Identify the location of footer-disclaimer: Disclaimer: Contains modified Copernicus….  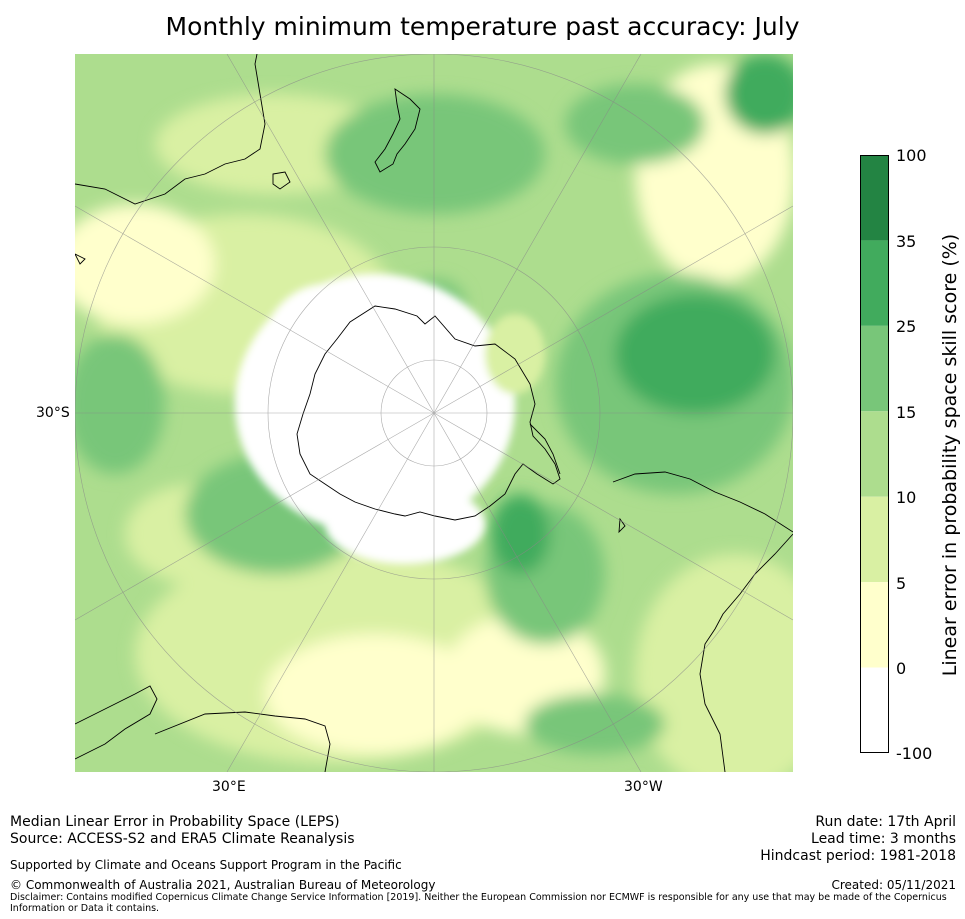
(480, 903).